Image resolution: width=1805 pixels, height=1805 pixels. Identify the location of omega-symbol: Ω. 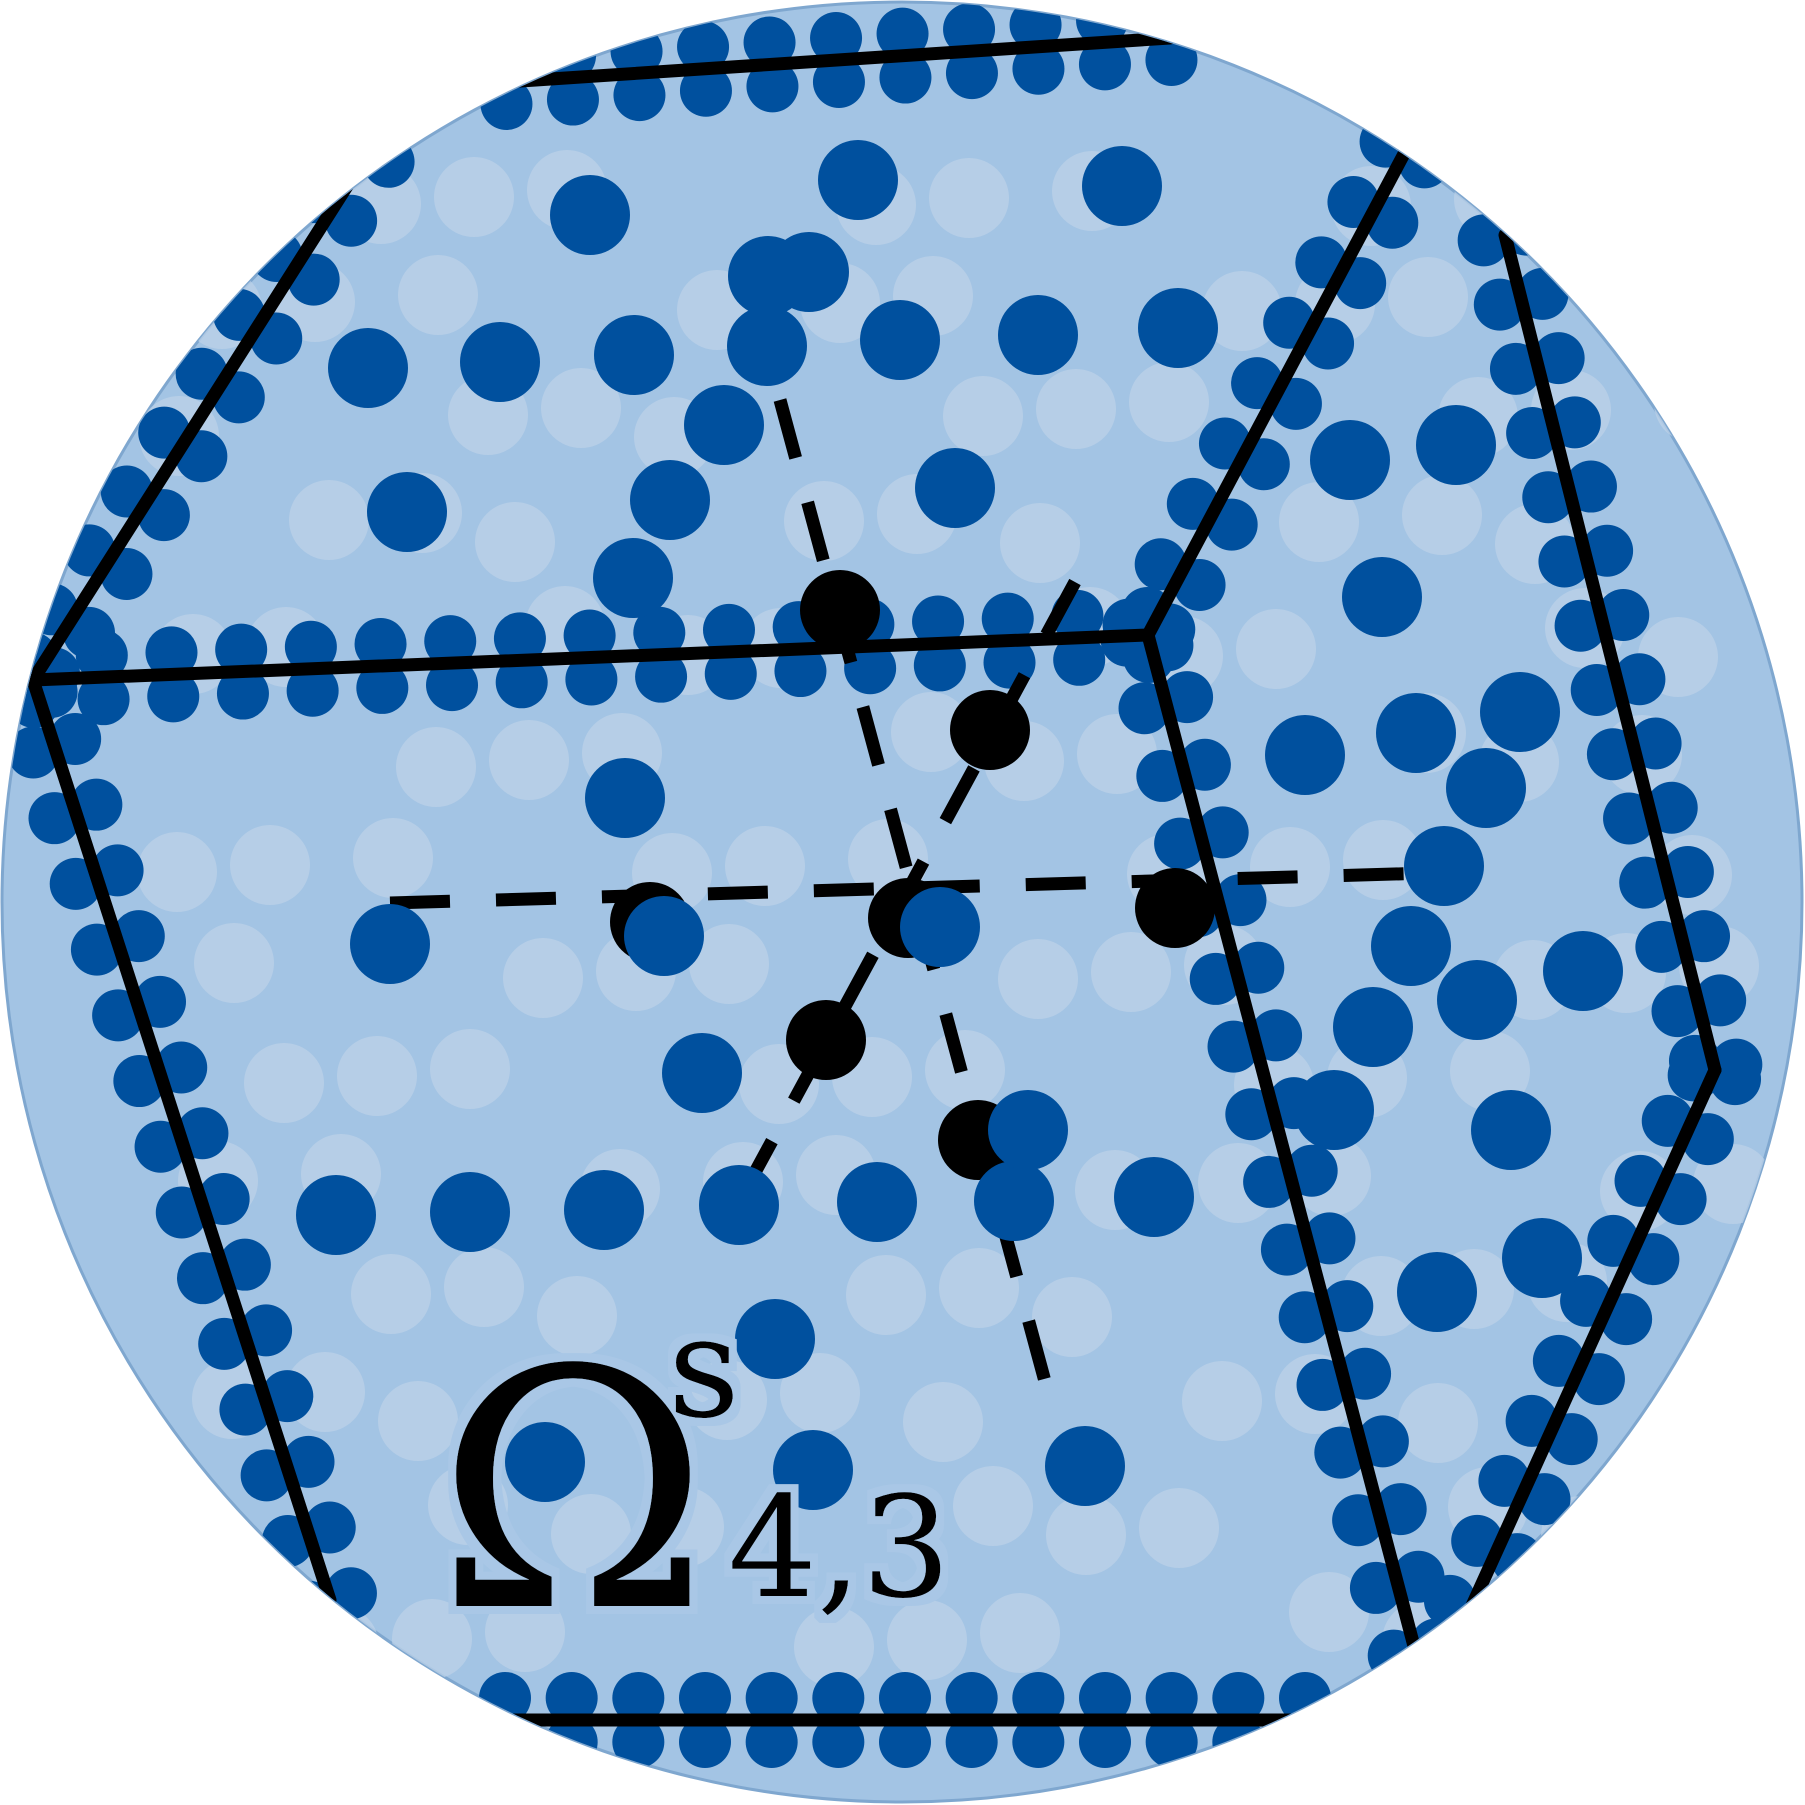
(573, 1492).